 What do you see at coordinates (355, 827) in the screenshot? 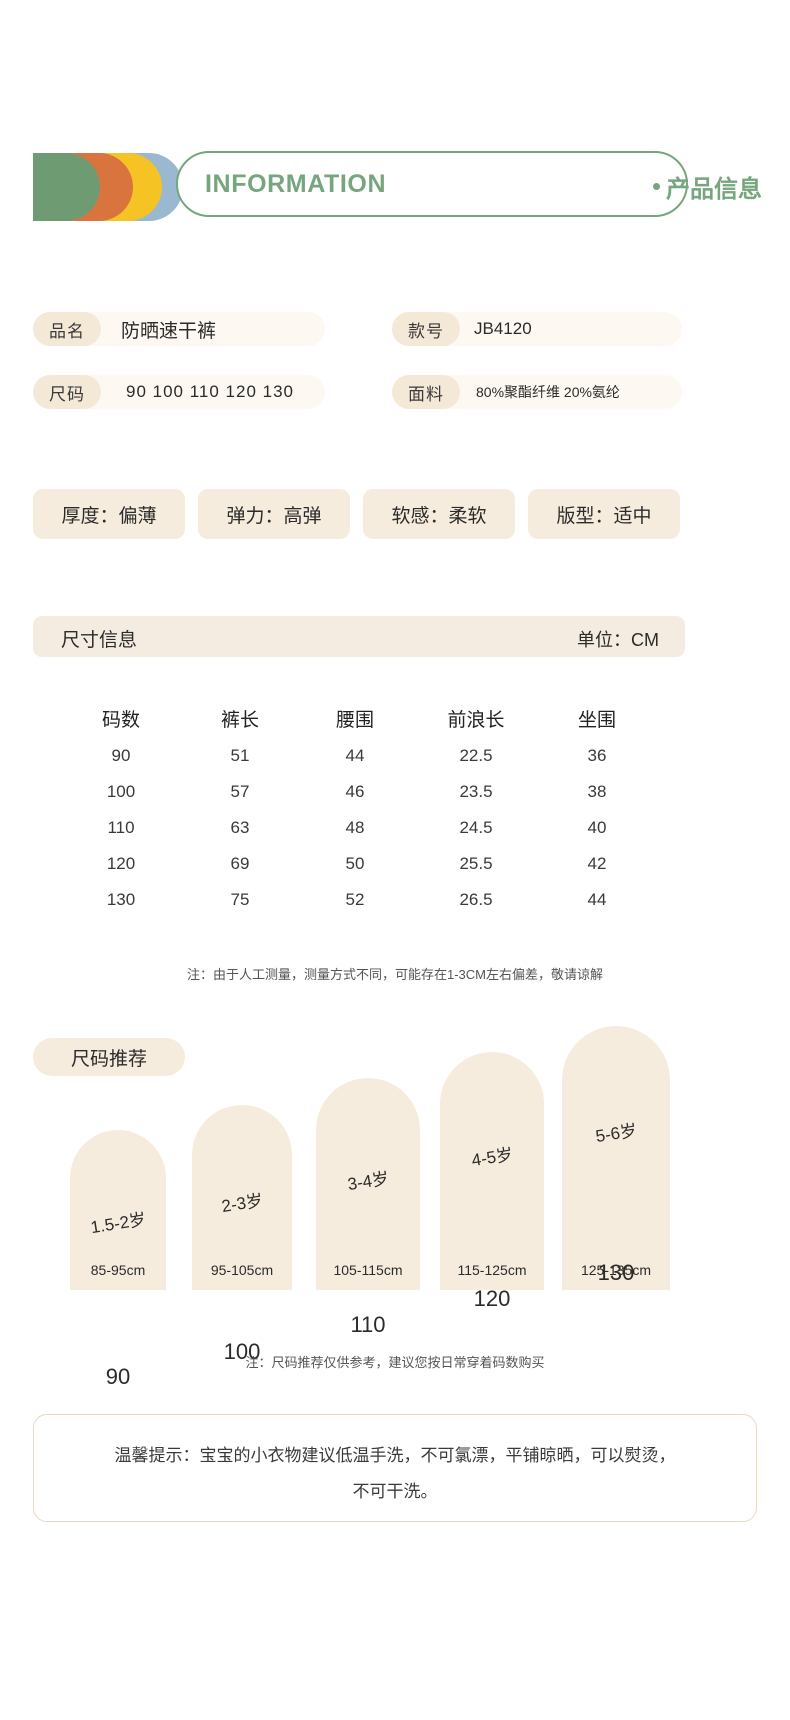
I see `table-cell: 48` at bounding box center [355, 827].